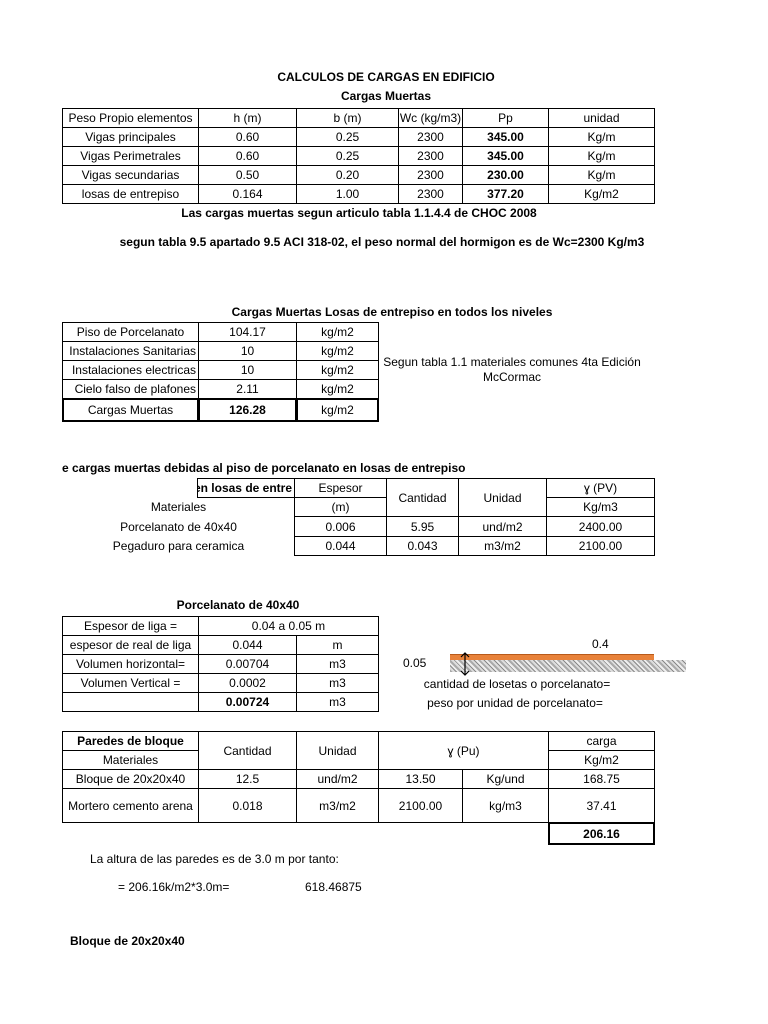  I want to click on table-cell: 12.5, so click(247, 779).